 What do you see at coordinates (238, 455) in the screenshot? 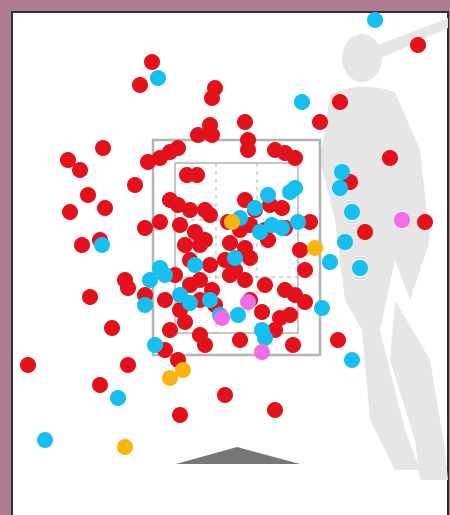
I see `home-plate` at bounding box center [238, 455].